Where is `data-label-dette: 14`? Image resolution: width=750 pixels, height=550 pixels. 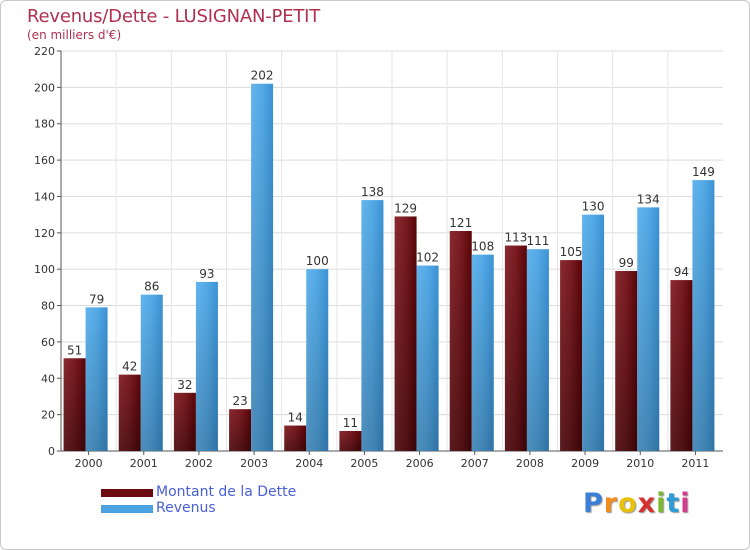
data-label-dette: 14 is located at coordinates (295, 418).